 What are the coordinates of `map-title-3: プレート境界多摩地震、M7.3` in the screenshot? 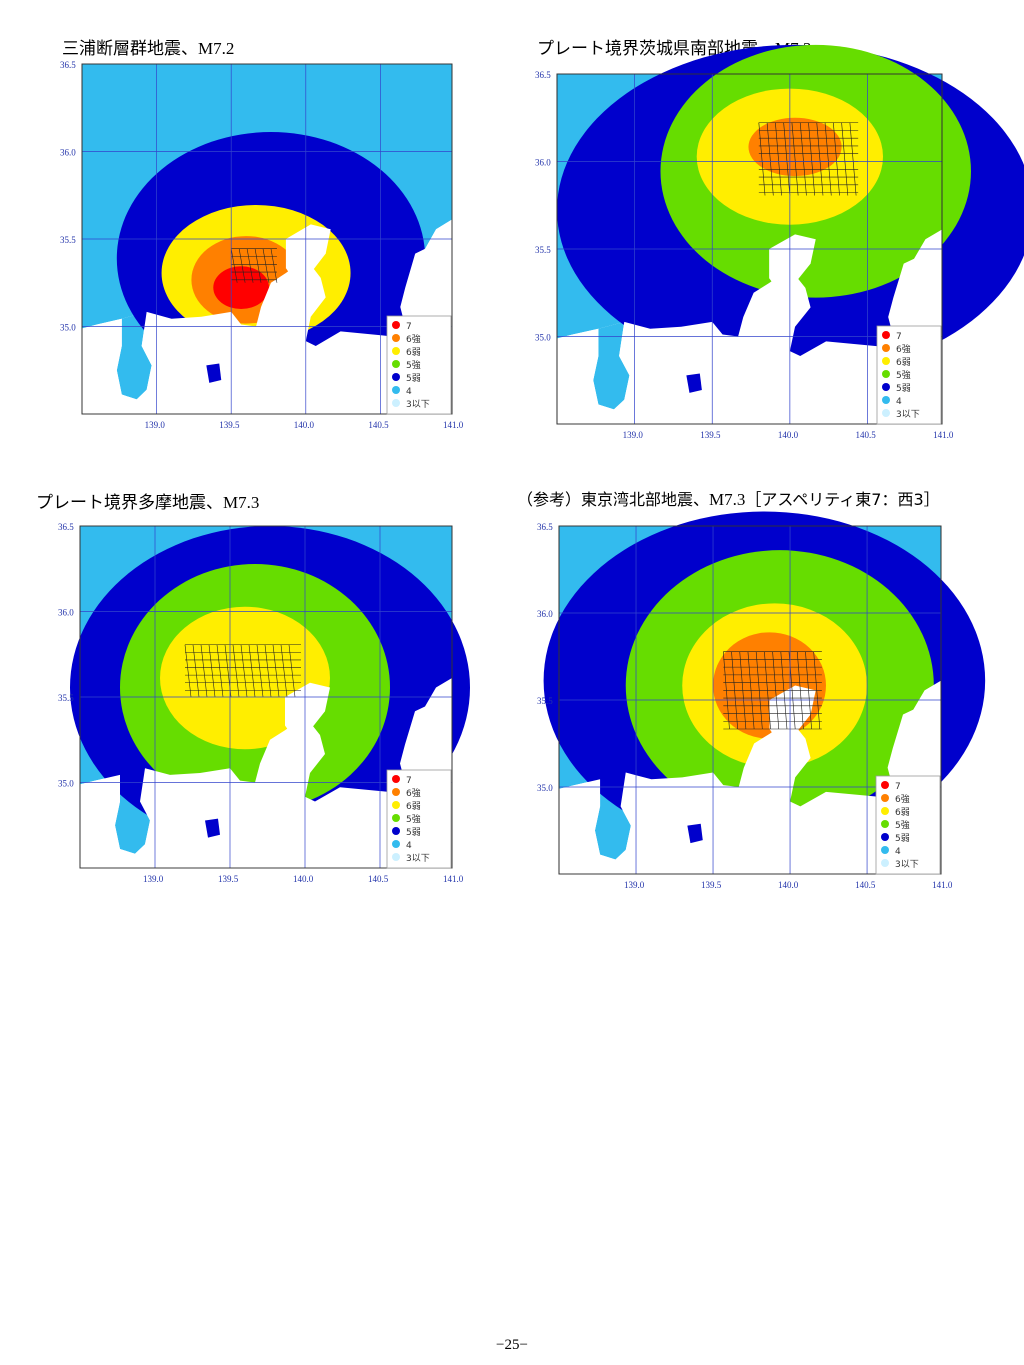 It's located at (148, 503).